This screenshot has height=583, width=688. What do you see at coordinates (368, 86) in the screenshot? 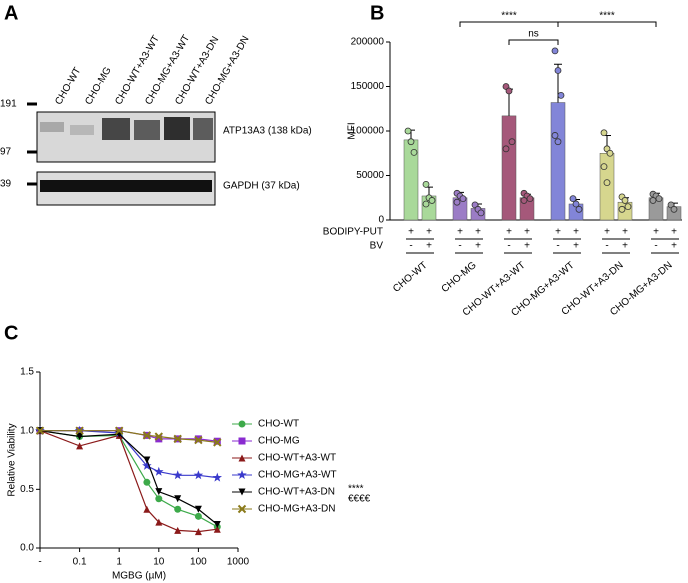
I see `y-tick-label: 150000` at bounding box center [368, 86].